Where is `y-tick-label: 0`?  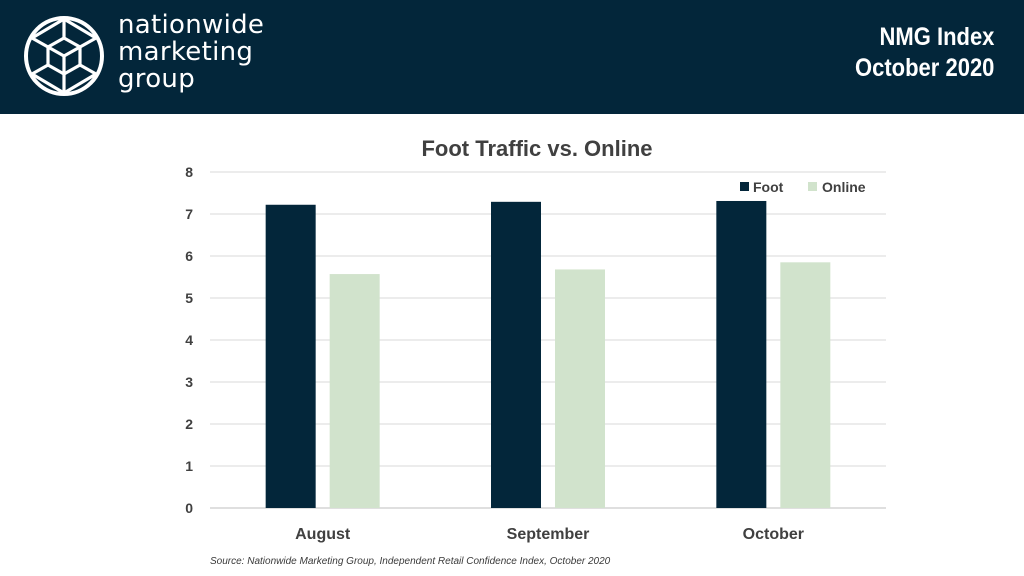
y-tick-label: 0 is located at coordinates (189, 508).